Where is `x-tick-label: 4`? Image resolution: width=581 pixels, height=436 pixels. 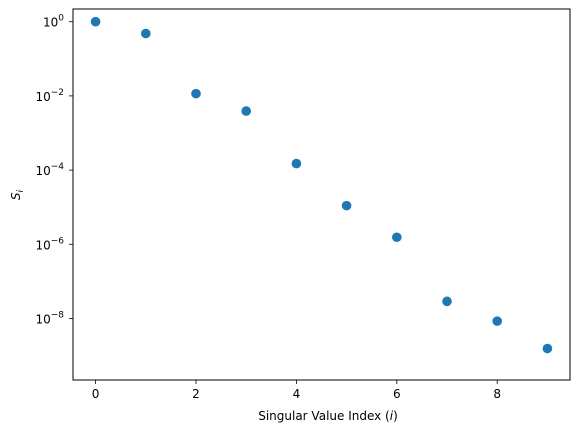 x-tick-label: 4 is located at coordinates (297, 394).